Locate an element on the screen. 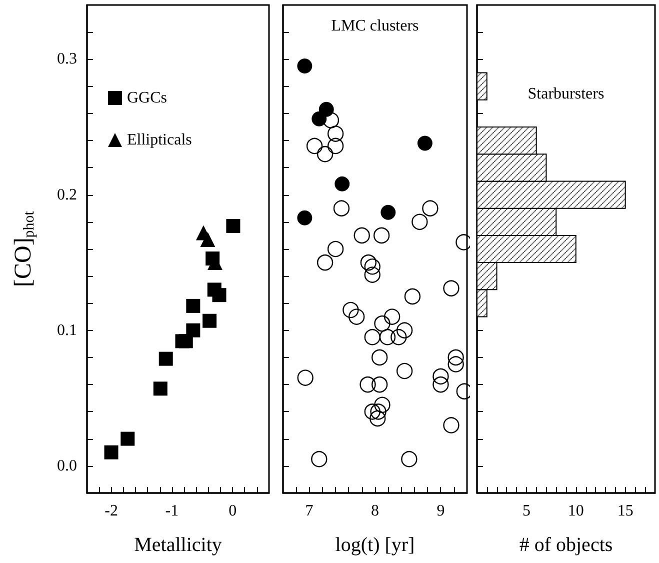 Image resolution: width=659 pixels, height=563 pixels. x-tick-label: 7 is located at coordinates (309, 511).